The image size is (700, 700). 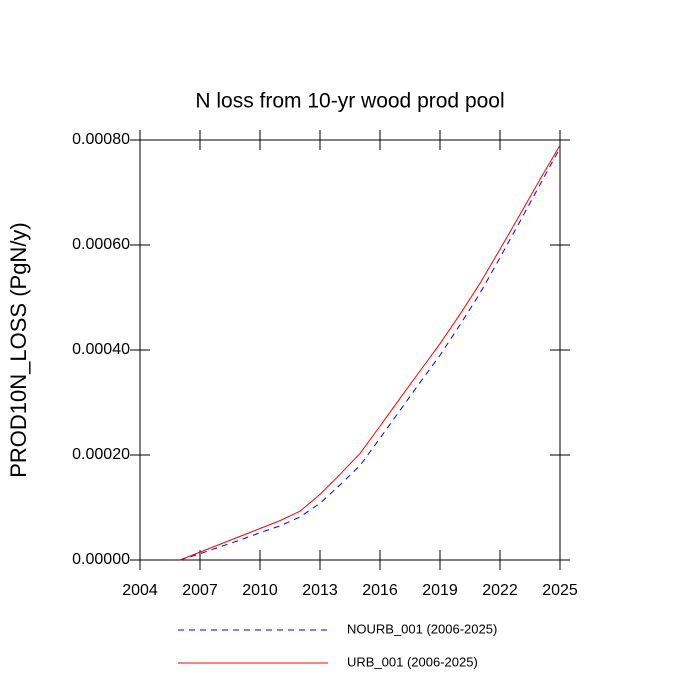 I want to click on y-tick-label: 0.00080, so click(x=101, y=139).